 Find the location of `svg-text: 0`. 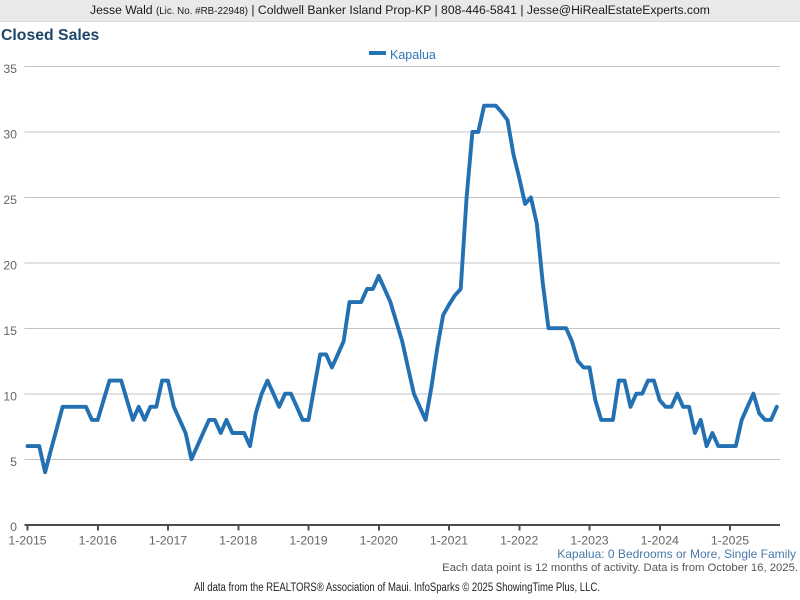

svg-text: 0 is located at coordinates (13, 527).